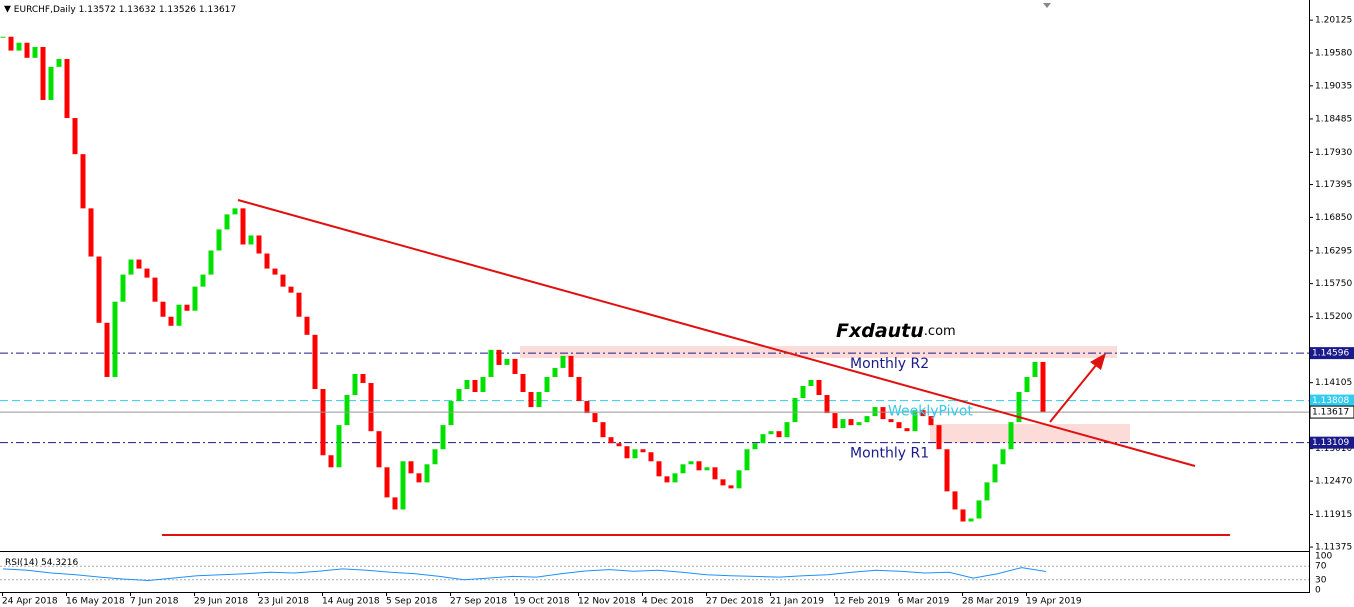 The height and width of the screenshot is (607, 1354). What do you see at coordinates (283, 602) in the screenshot?
I see `x-tick-label: 23 Jul 2018` at bounding box center [283, 602].